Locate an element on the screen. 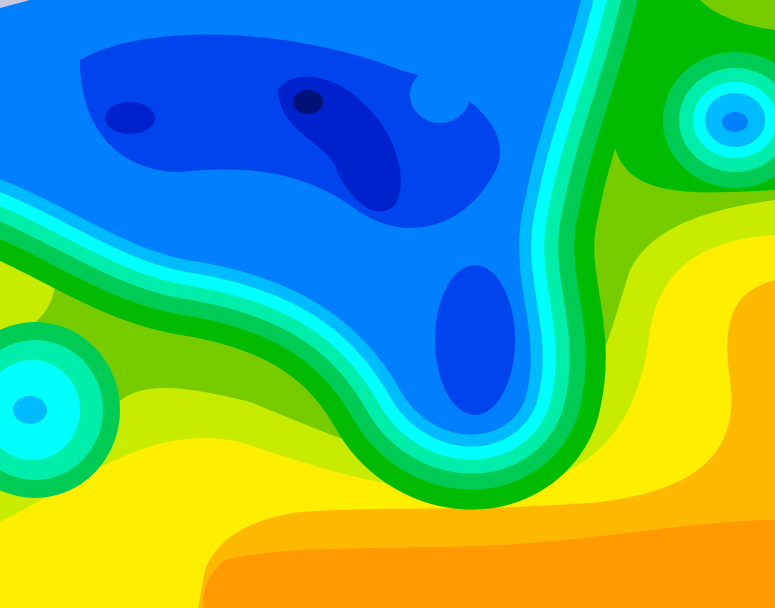  band-navy-west is located at coordinates (130, 118).